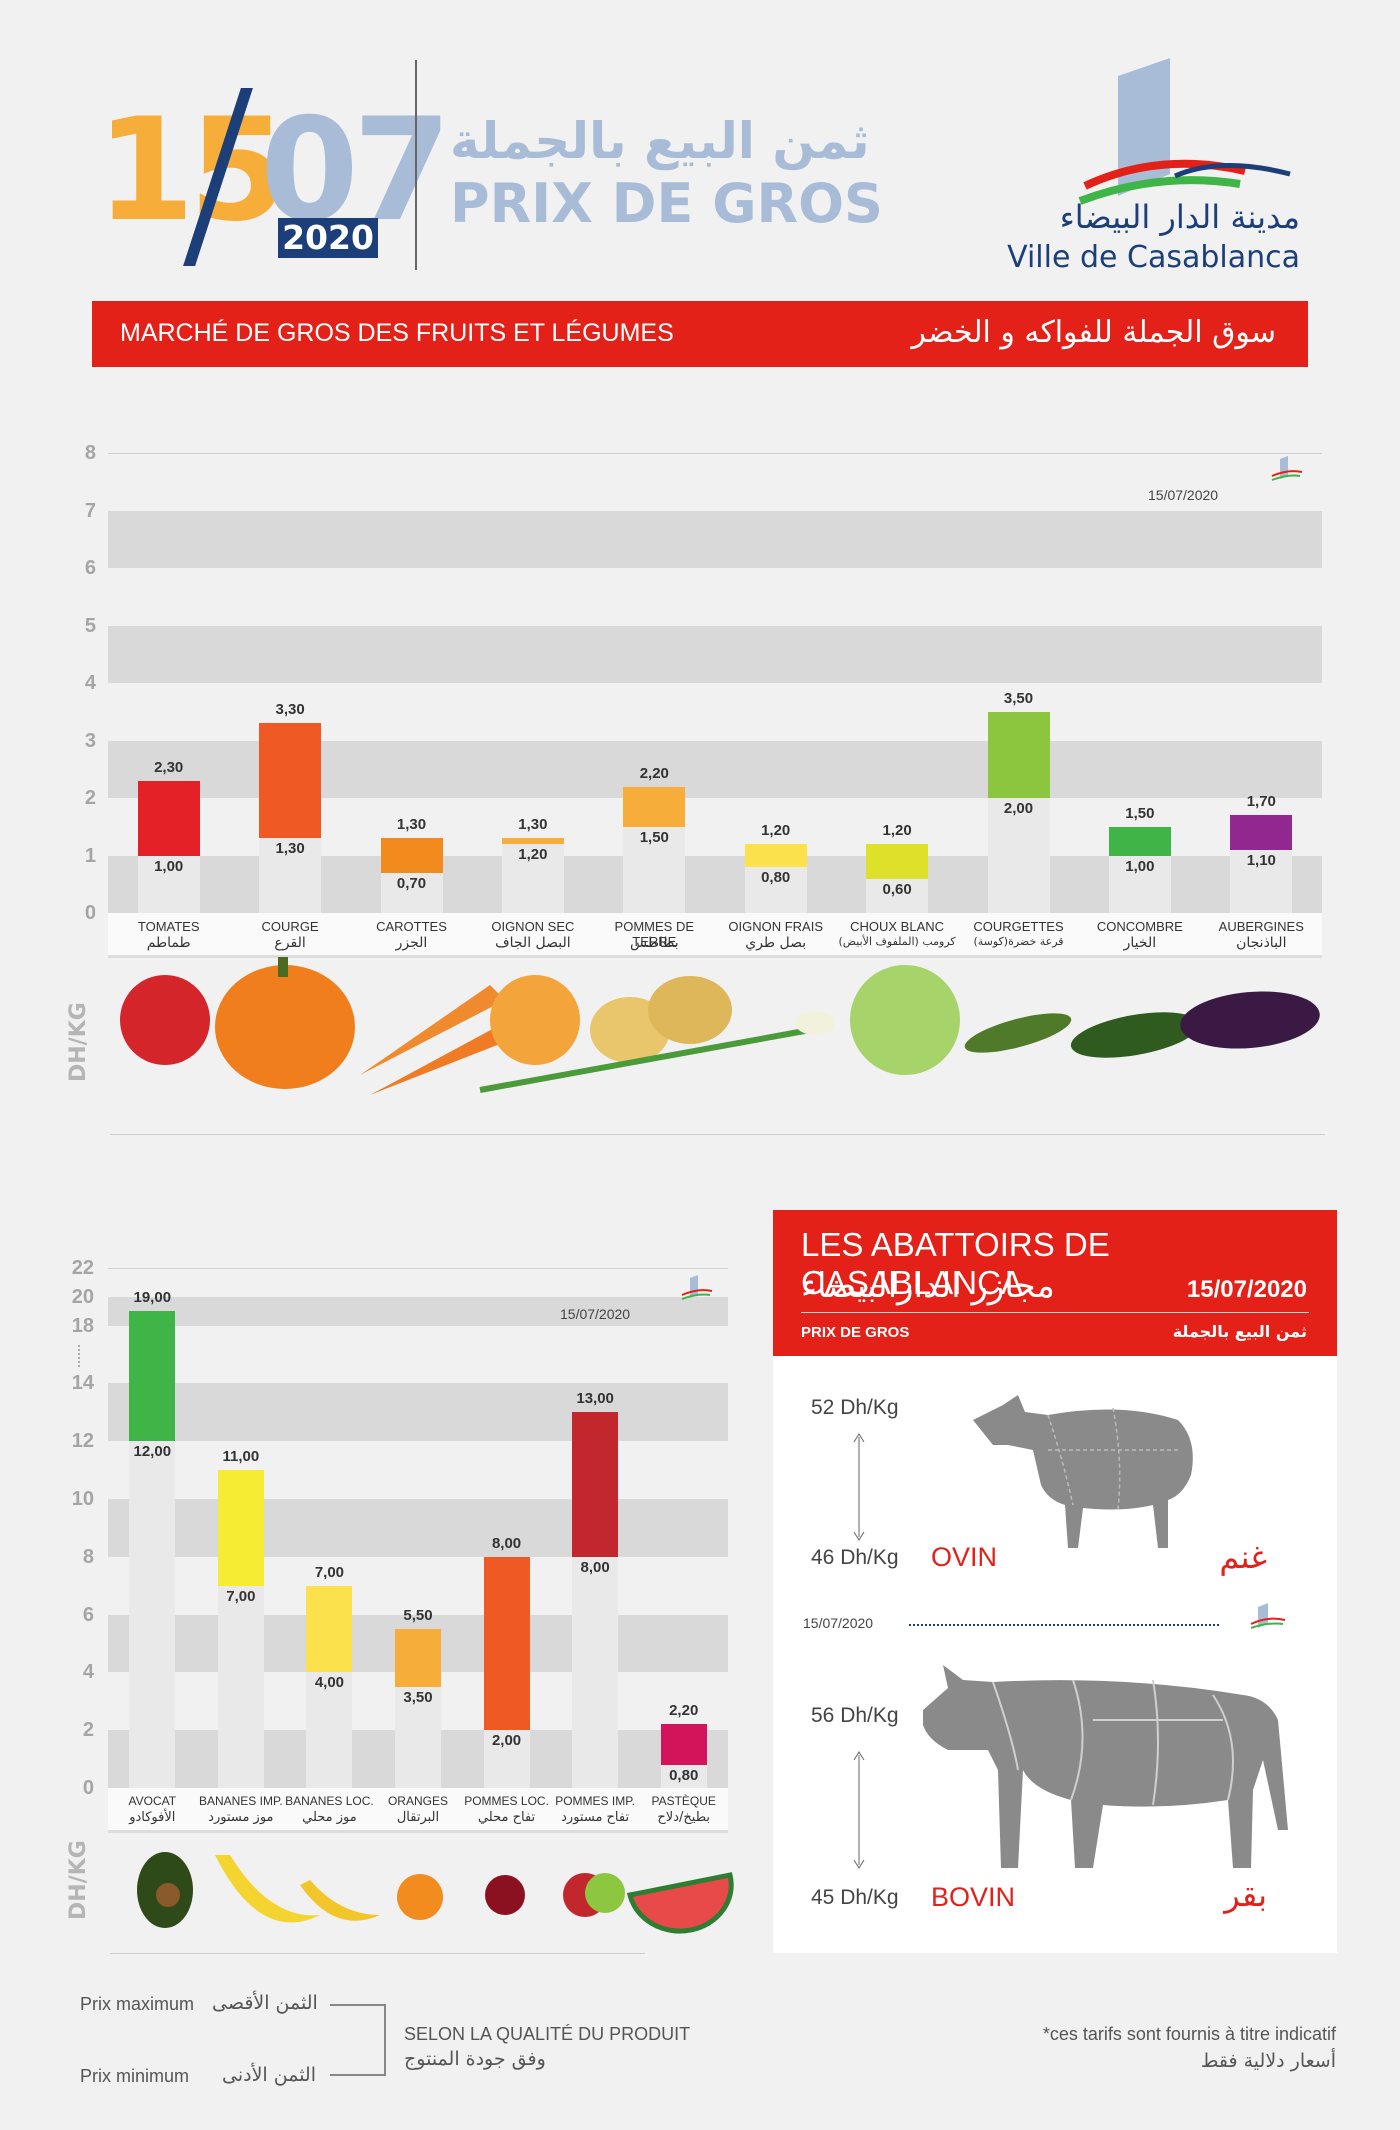 Image resolution: width=1400 pixels, height=2130 pixels. I want to click on logo-city-ar: مدينة الدار البيضاء, so click(1179, 217).